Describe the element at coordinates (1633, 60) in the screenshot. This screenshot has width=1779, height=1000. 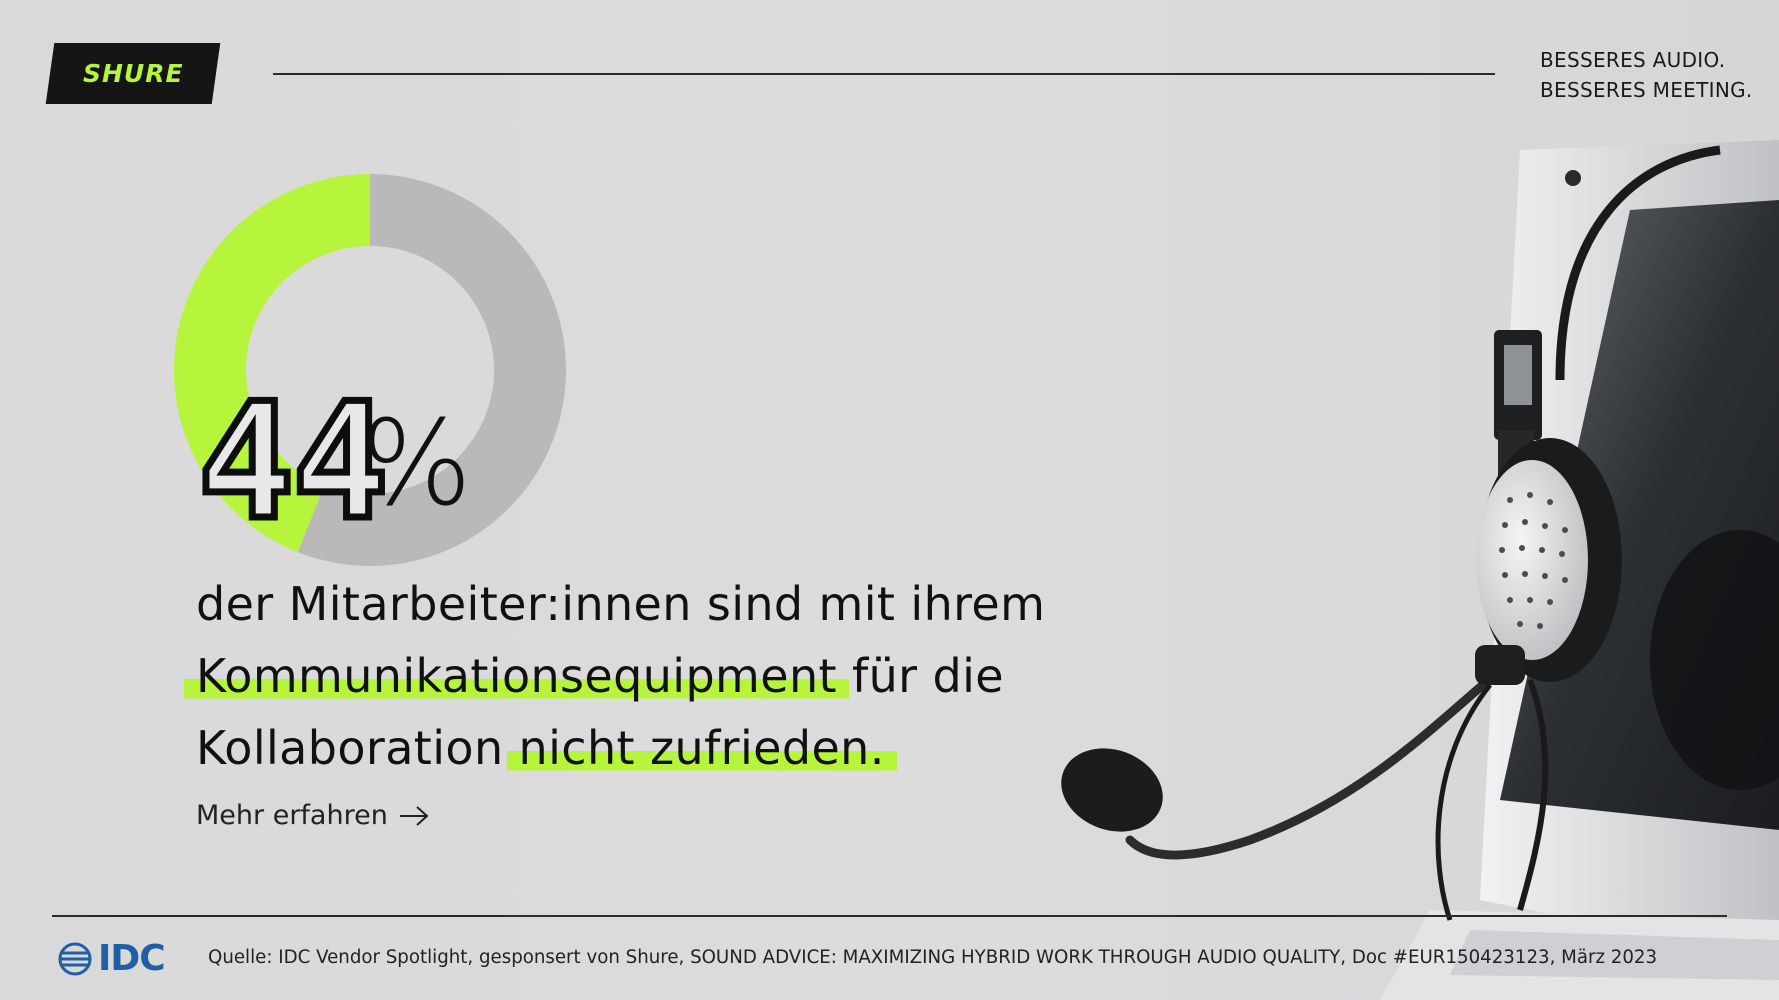
I see `tagline-line-1: BESSERES AUDIO.` at that location.